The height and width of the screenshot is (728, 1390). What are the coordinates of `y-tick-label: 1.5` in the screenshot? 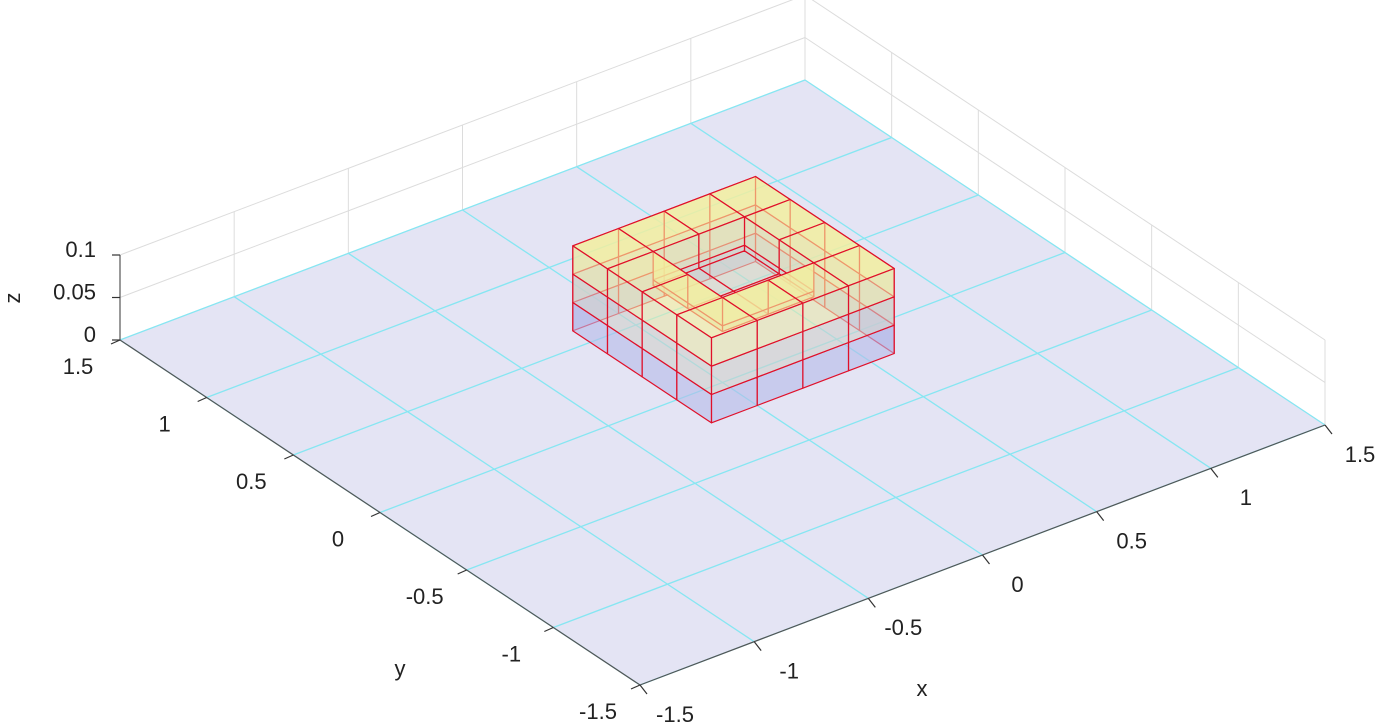 It's located at (78, 366).